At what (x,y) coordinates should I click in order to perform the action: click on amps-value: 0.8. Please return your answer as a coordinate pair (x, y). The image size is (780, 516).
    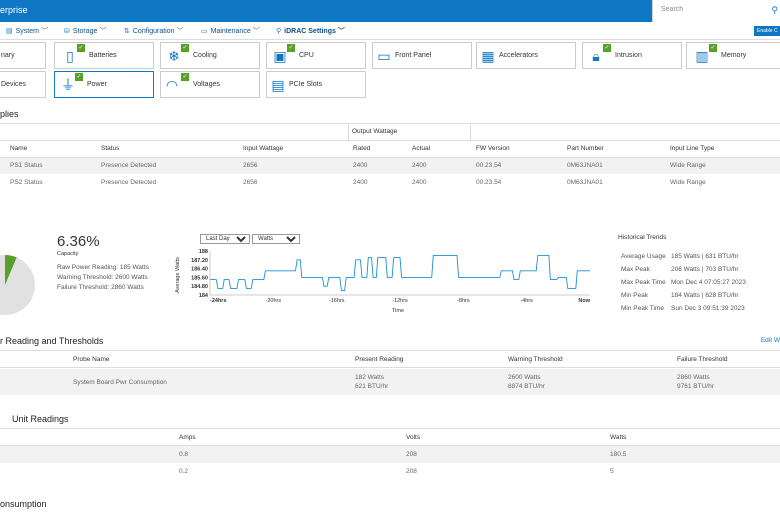
    Looking at the image, I should click on (184, 454).